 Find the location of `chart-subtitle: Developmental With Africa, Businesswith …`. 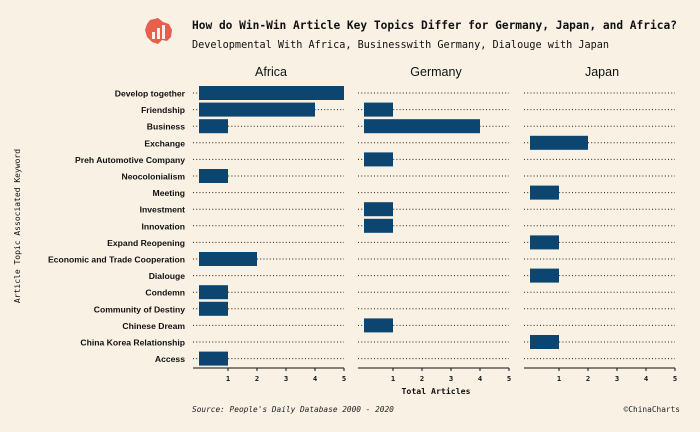

chart-subtitle: Developmental With Africa, Businesswith … is located at coordinates (400, 45).